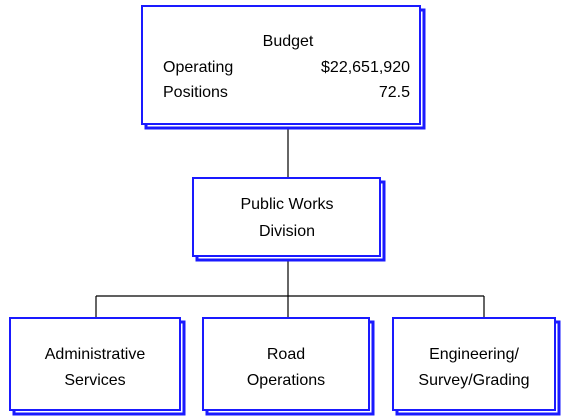 This screenshot has width=563, height=420. Describe the element at coordinates (195, 92) in the screenshot. I see `row-name: Positions` at that location.